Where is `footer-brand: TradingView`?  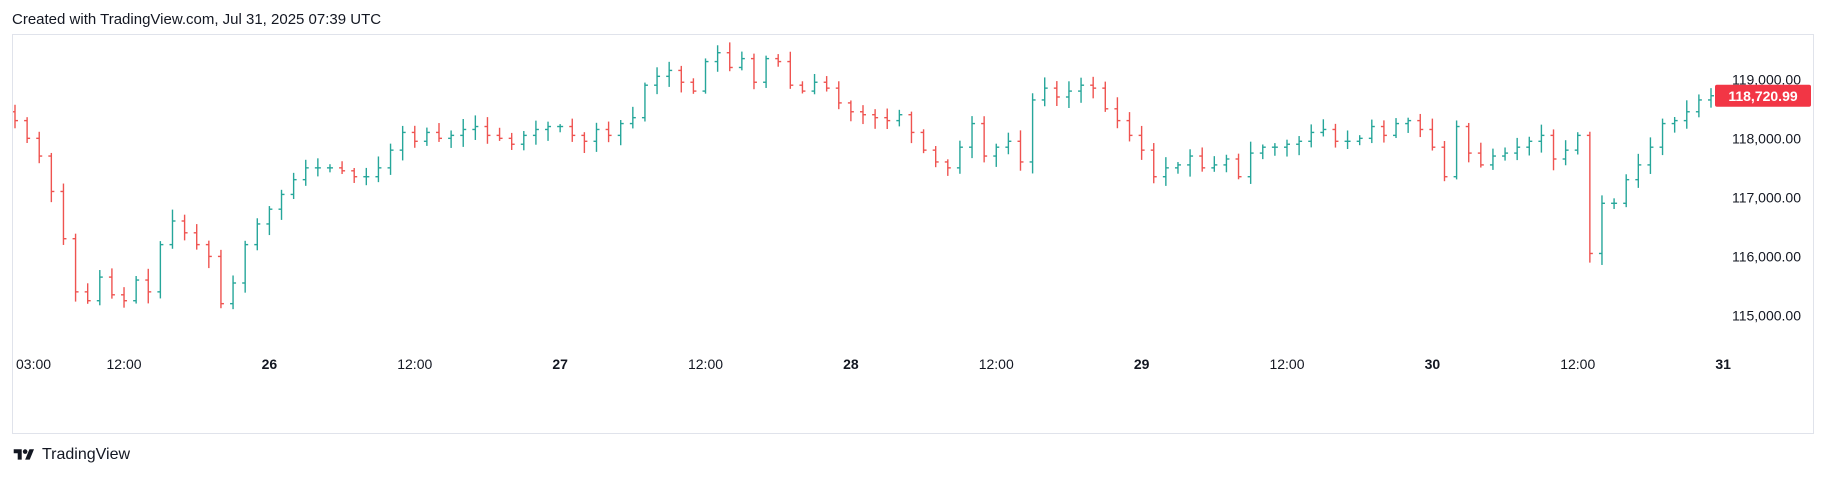 footer-brand: TradingView is located at coordinates (71, 455).